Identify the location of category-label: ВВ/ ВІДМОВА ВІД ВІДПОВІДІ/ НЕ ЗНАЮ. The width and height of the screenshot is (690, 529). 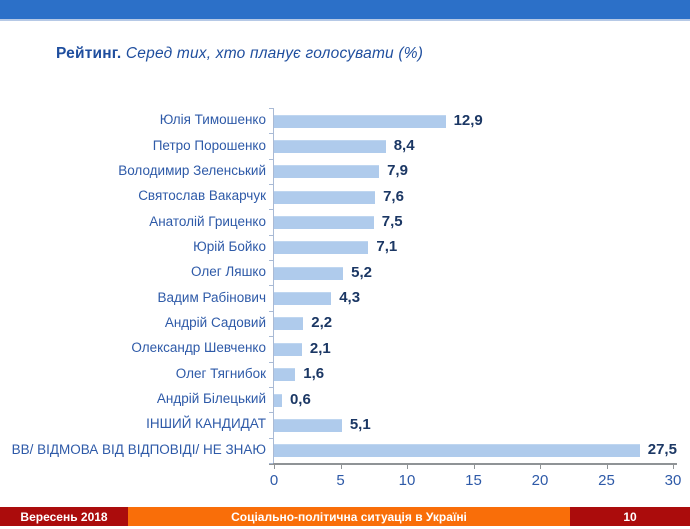
(138, 449).